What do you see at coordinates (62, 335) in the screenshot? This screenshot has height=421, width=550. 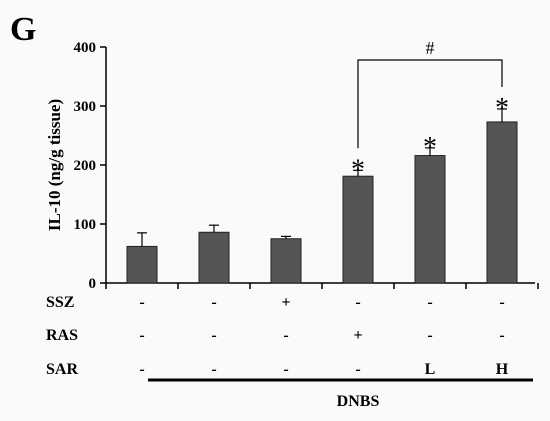 I see `treatment-row-label: RAS` at bounding box center [62, 335].